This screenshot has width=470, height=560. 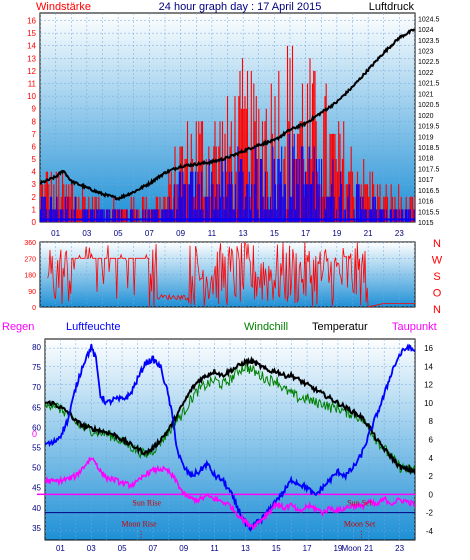 What do you see at coordinates (368, 233) in the screenshot?
I see `wind-x-tick-label: 21` at bounding box center [368, 233].